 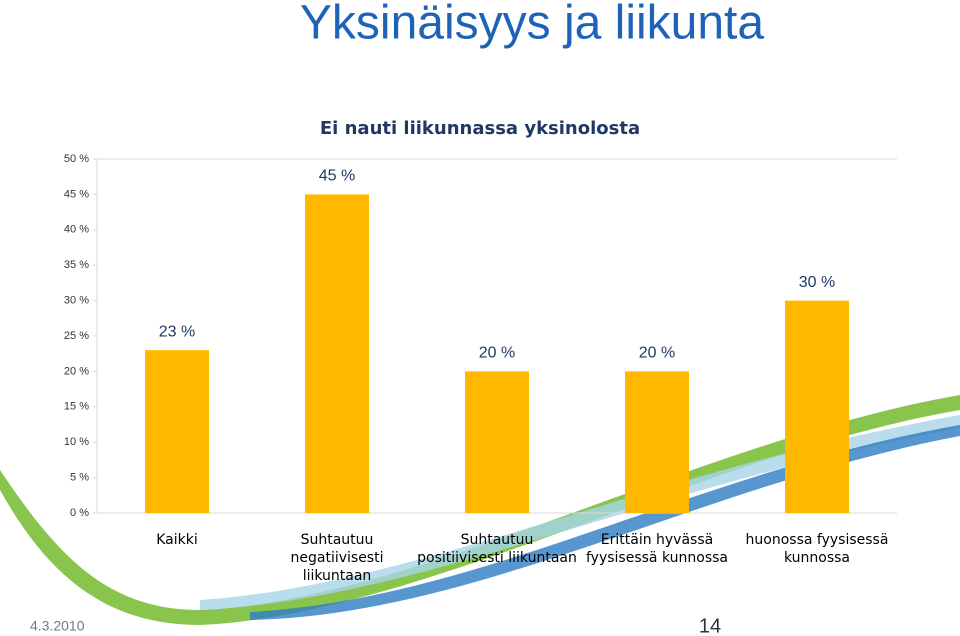 What do you see at coordinates (79, 478) in the screenshot?
I see `y-tick-label: 5 %` at bounding box center [79, 478].